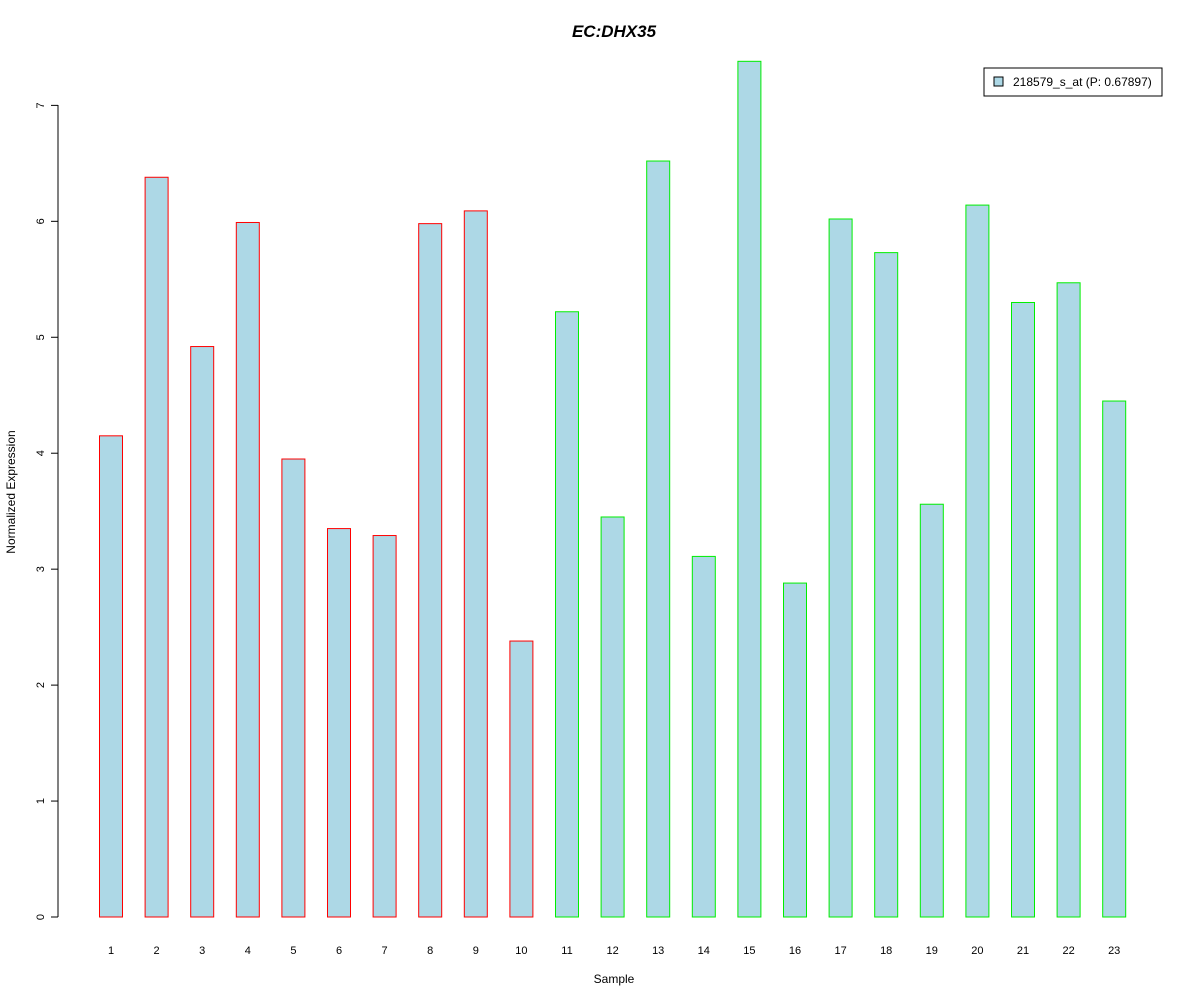  What do you see at coordinates (840, 951) in the screenshot?
I see `x-tick-label: 17` at bounding box center [840, 951].